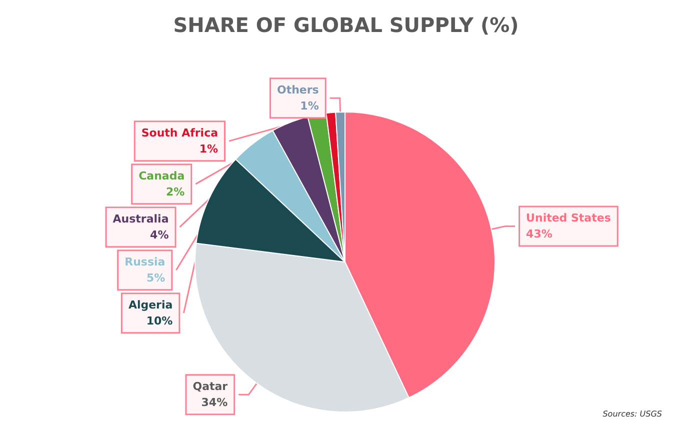  I want to click on slice-label: Algeria, so click(150, 305).